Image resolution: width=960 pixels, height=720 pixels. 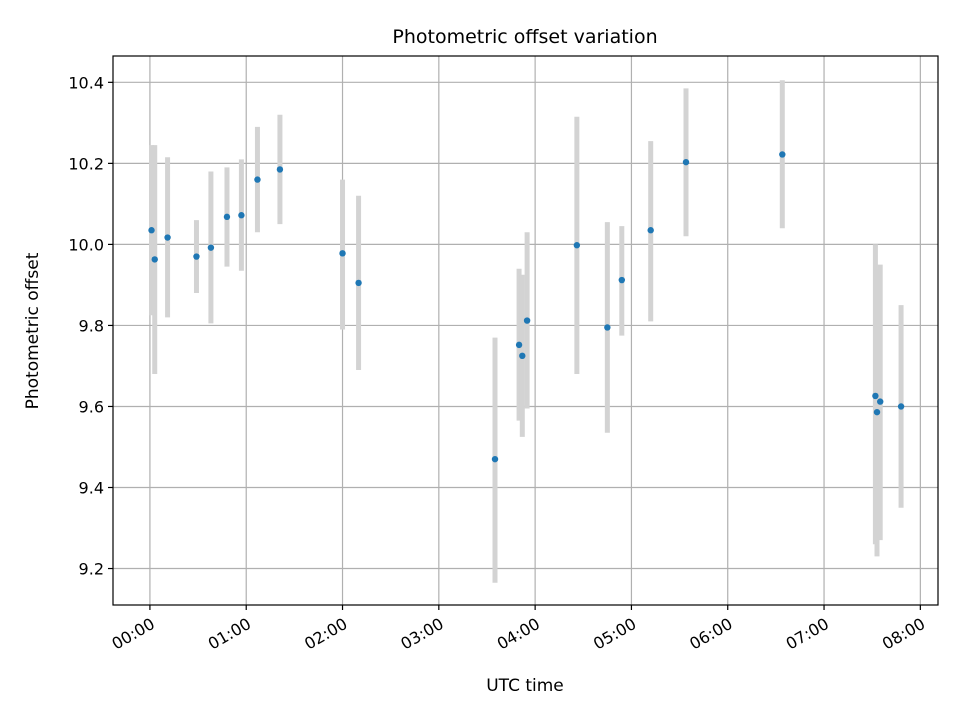 I want to click on x-axis-title: UTC time, so click(x=525, y=686).